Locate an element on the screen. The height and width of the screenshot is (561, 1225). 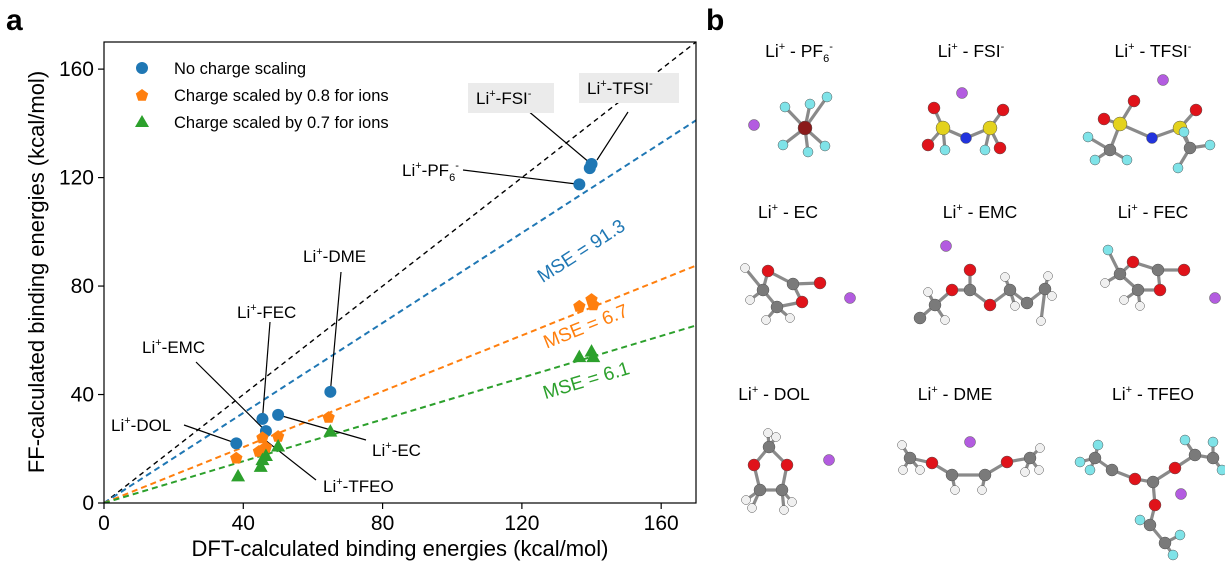
annotation-label-pf6: Li+-PF6- is located at coordinates (430, 172).